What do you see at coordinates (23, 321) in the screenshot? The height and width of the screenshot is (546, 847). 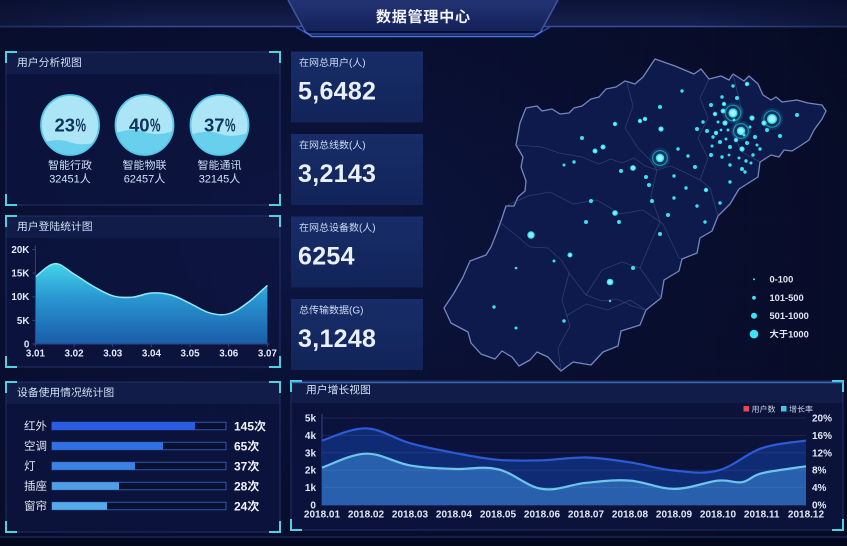 I see `svg-text: 5K` at bounding box center [23, 321].